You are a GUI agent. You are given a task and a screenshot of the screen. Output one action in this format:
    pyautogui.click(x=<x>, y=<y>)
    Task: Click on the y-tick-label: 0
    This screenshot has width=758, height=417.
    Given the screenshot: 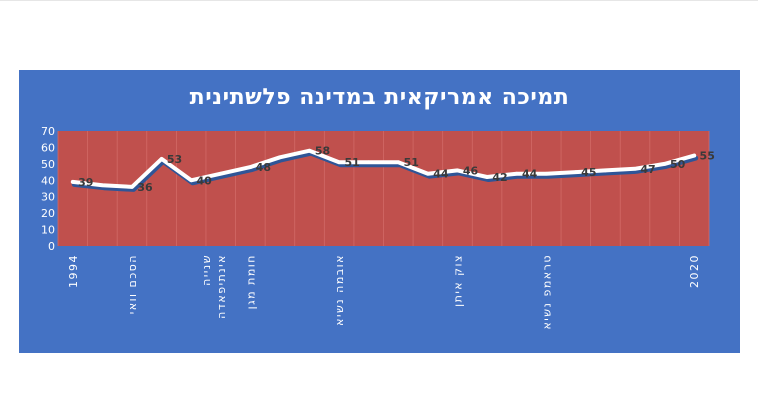 What is the action you would take?
    pyautogui.click(x=51, y=246)
    